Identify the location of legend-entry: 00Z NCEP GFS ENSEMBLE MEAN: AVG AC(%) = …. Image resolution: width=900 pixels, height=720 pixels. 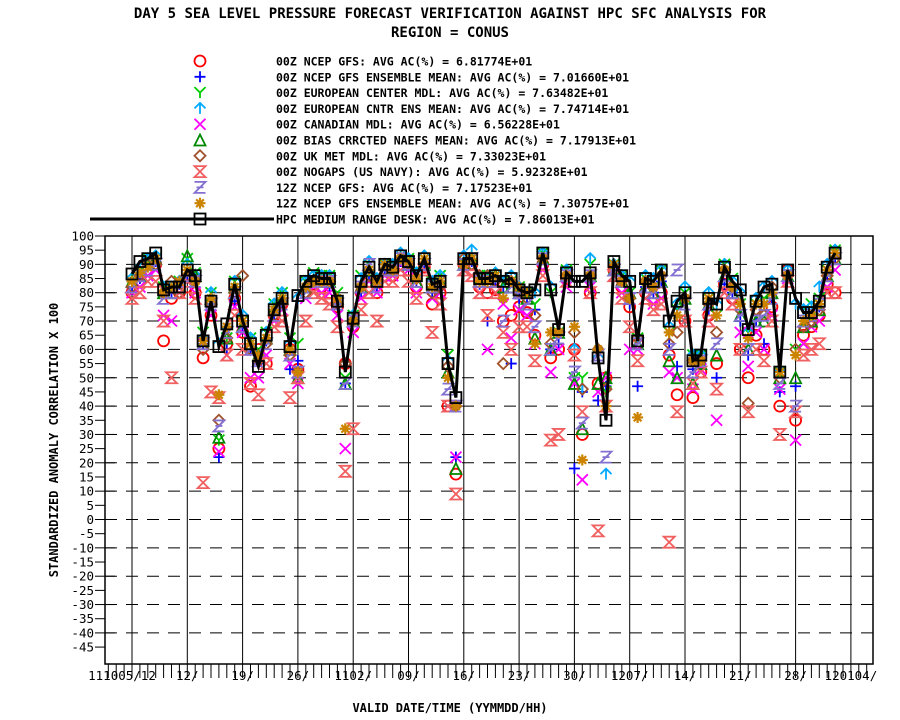
(452, 77).